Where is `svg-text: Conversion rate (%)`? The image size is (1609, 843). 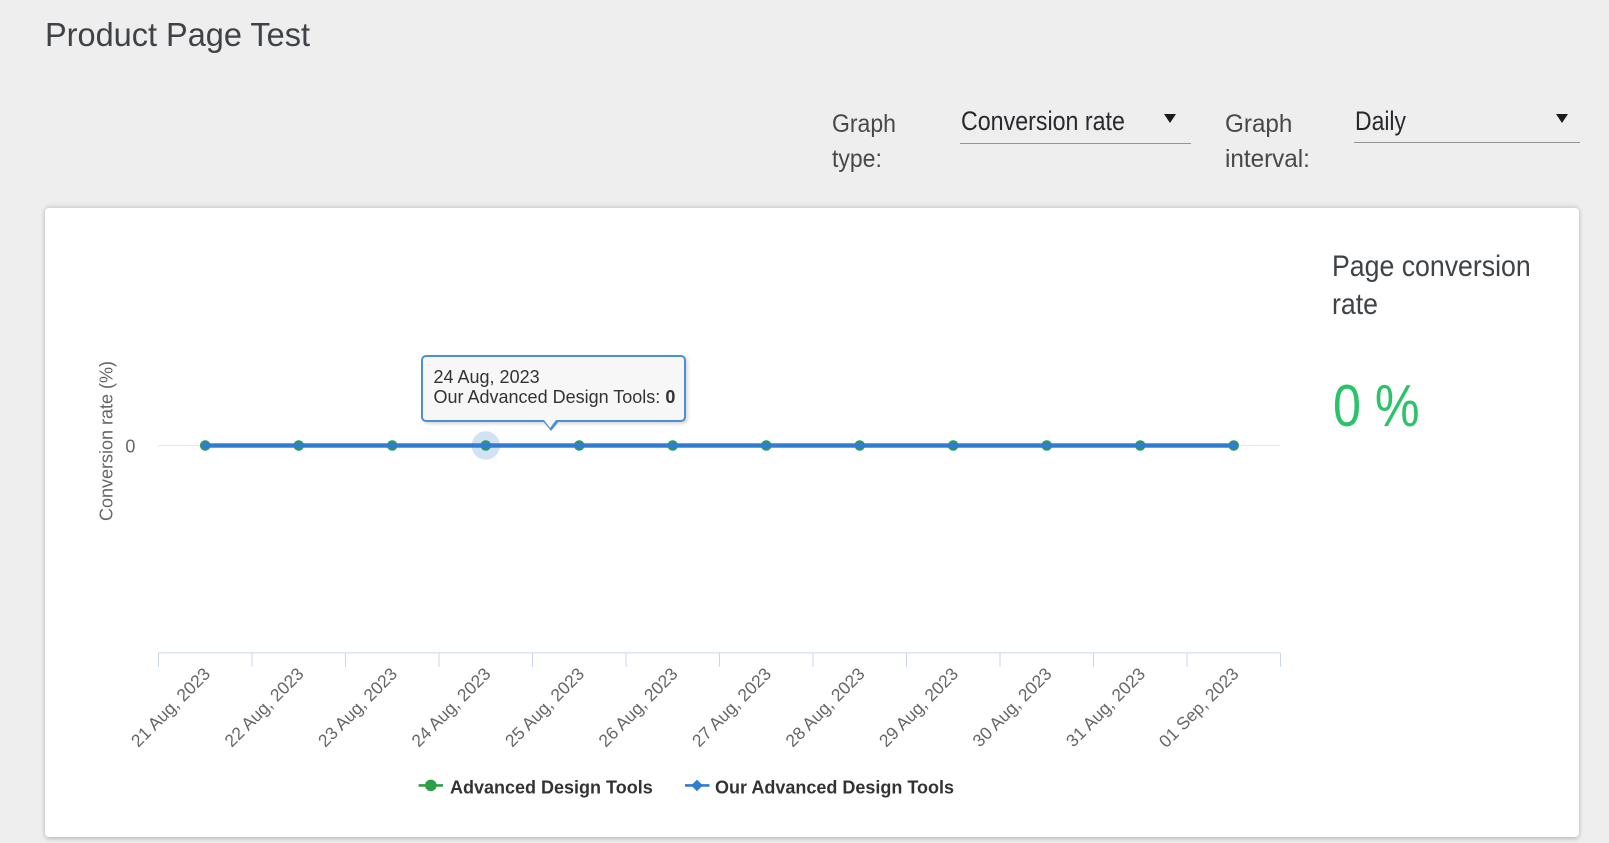 svg-text: Conversion rate (%) is located at coordinates (107, 441).